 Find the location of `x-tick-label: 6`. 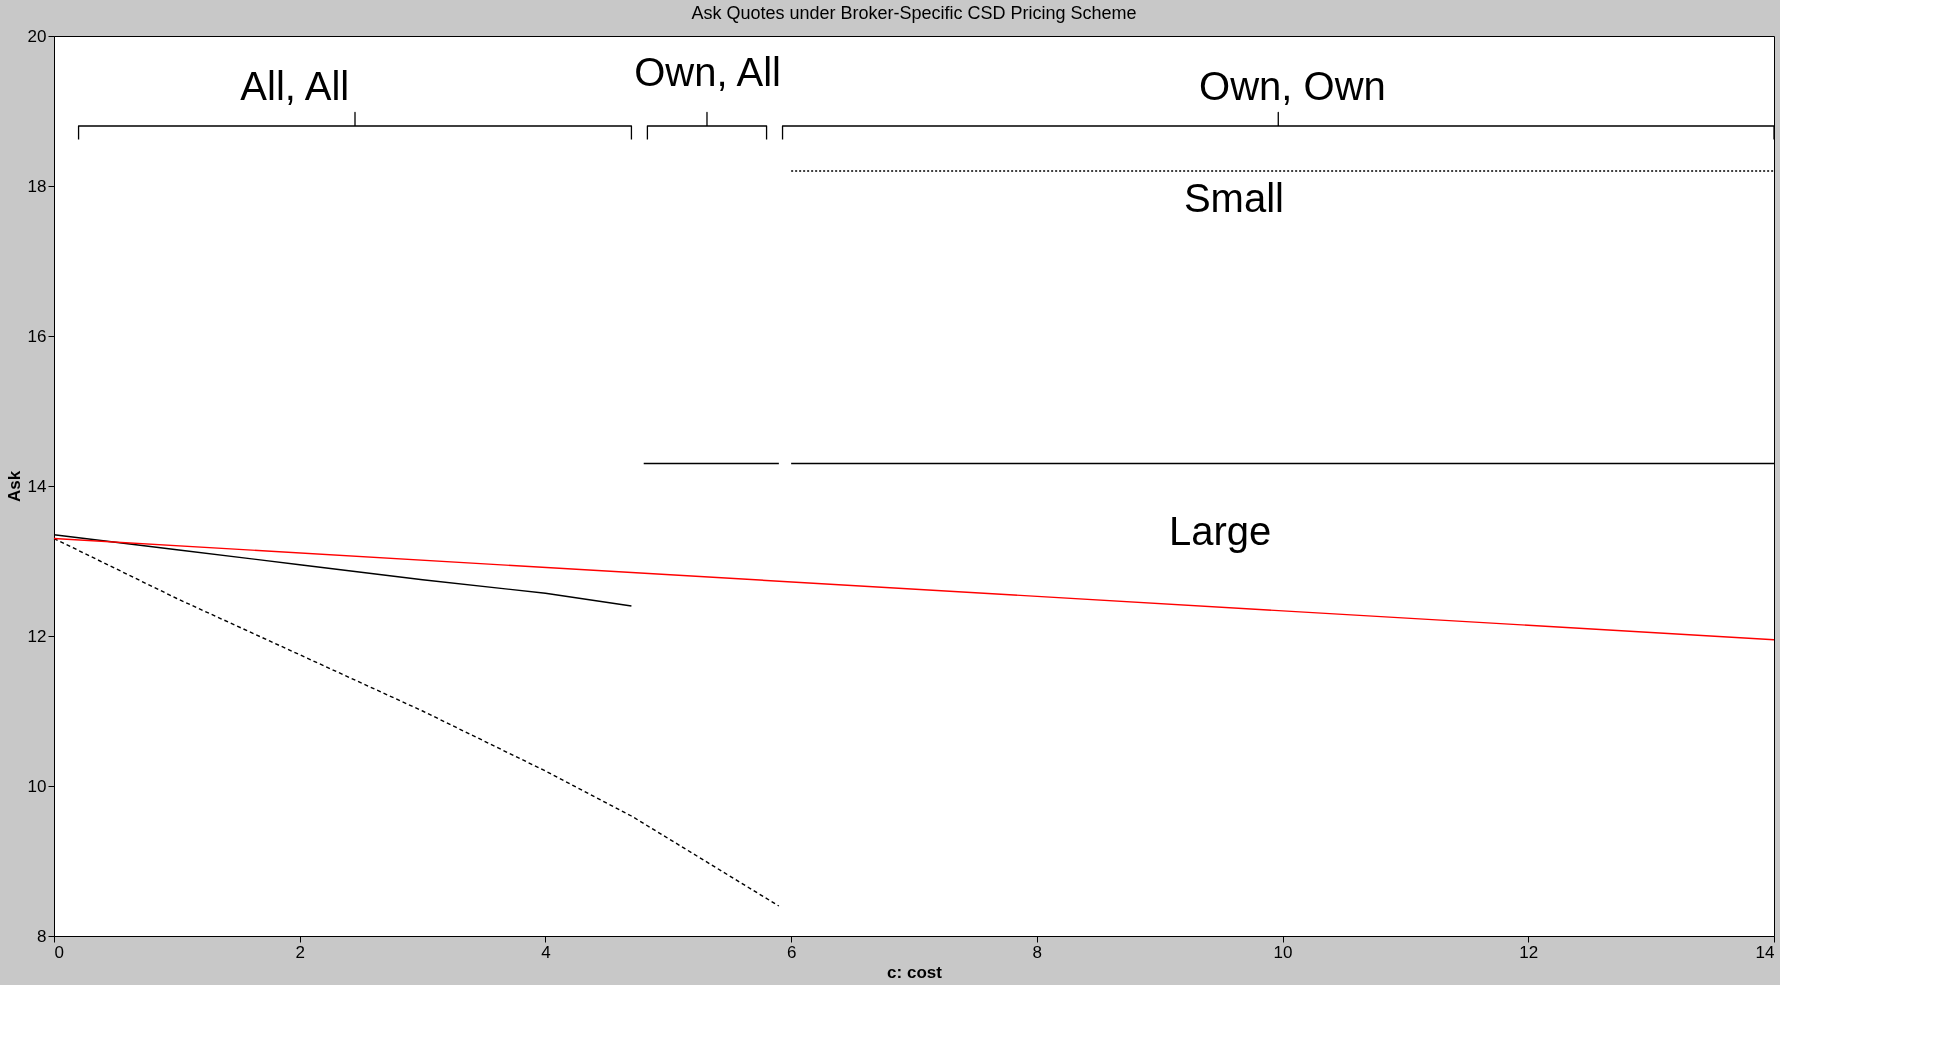

x-tick-label: 6 is located at coordinates (791, 952).